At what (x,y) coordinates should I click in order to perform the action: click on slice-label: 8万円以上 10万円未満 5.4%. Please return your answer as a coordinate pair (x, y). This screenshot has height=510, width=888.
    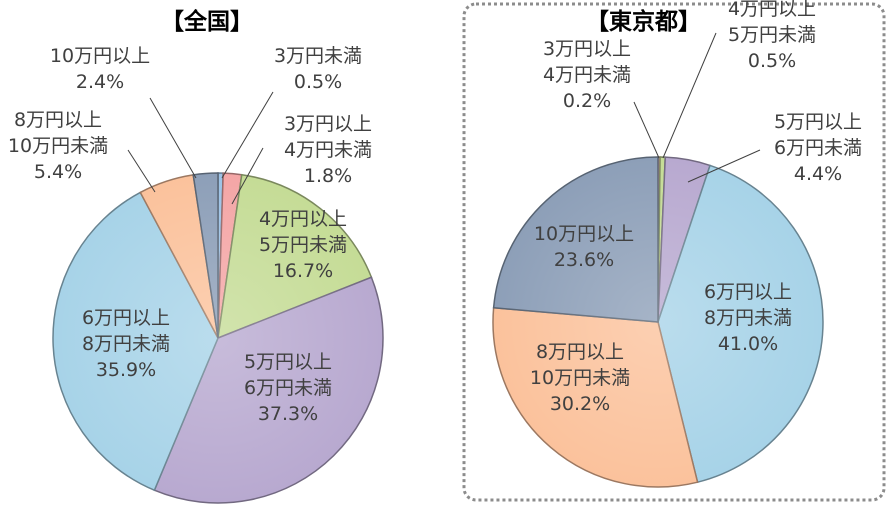
    Looking at the image, I should click on (58, 146).